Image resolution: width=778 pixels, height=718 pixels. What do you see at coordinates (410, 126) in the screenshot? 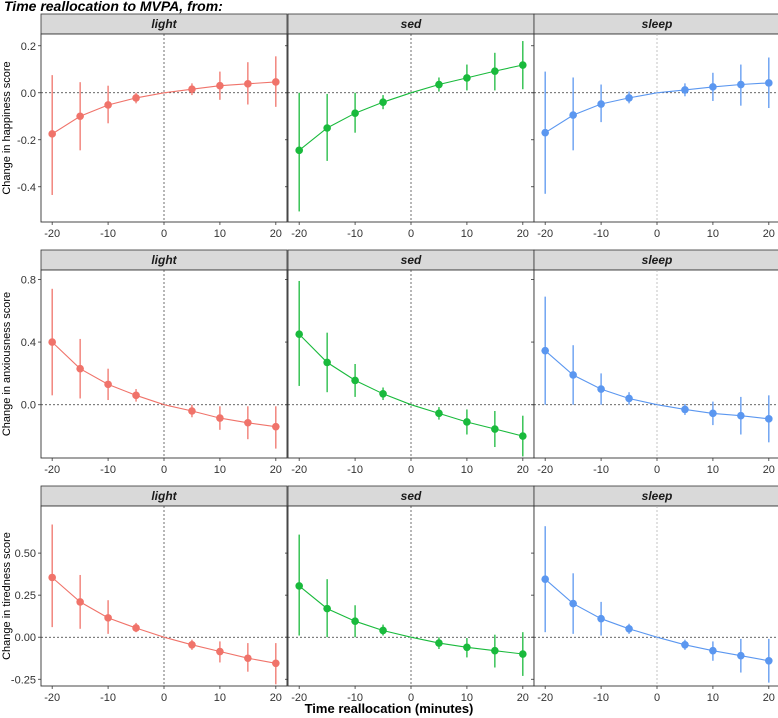
I see `panel-sed: sed -20 -10 0 10 20` at bounding box center [410, 126].